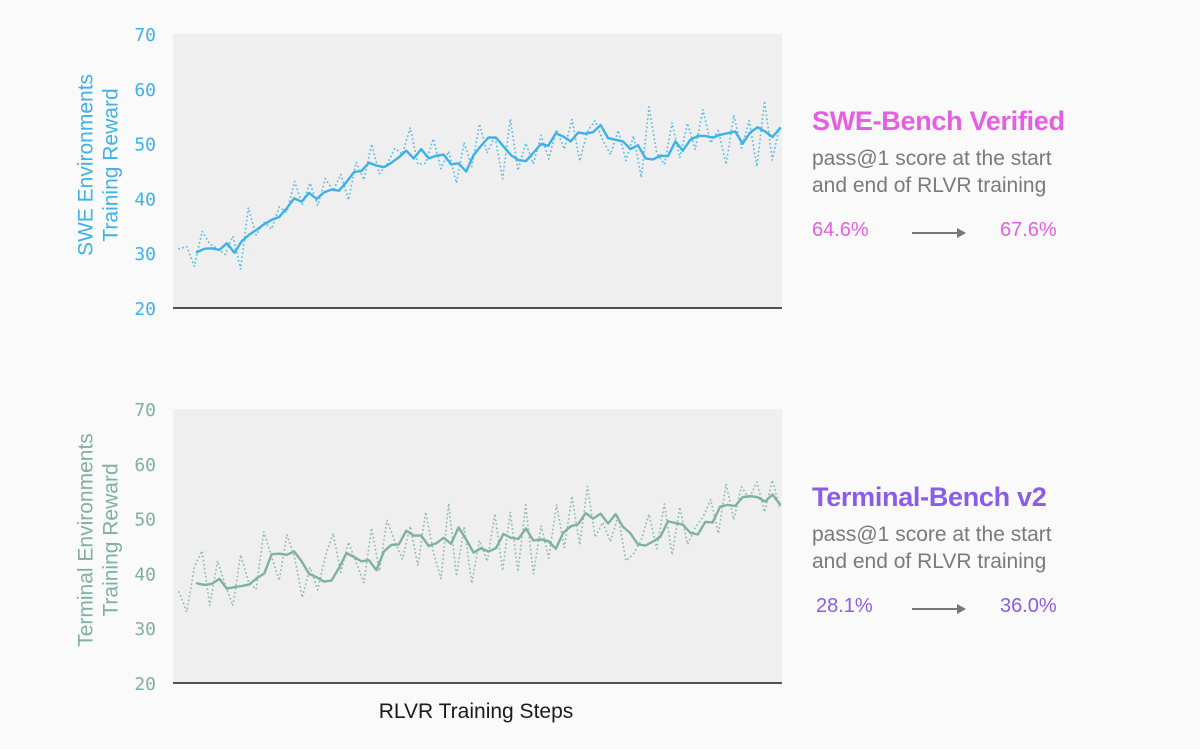  What do you see at coordinates (86, 540) in the screenshot?
I see `terminal-y-axis-title-line: Terminal Environments` at bounding box center [86, 540].